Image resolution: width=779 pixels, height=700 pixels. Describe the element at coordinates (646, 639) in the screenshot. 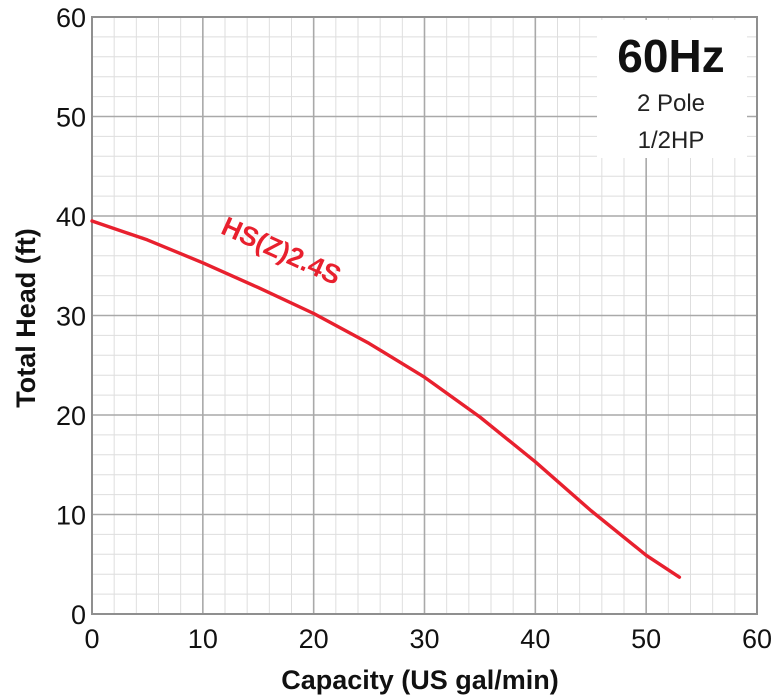

I see `x-tick-label: 50` at that location.